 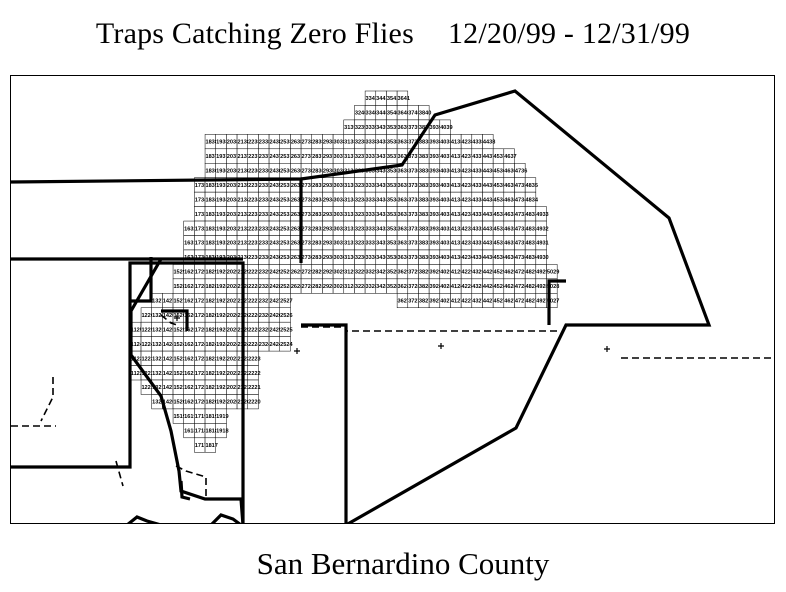 What do you see at coordinates (201, 287) in the screenshot?
I see `trap-cell-label: 1728` at bounding box center [201, 287].